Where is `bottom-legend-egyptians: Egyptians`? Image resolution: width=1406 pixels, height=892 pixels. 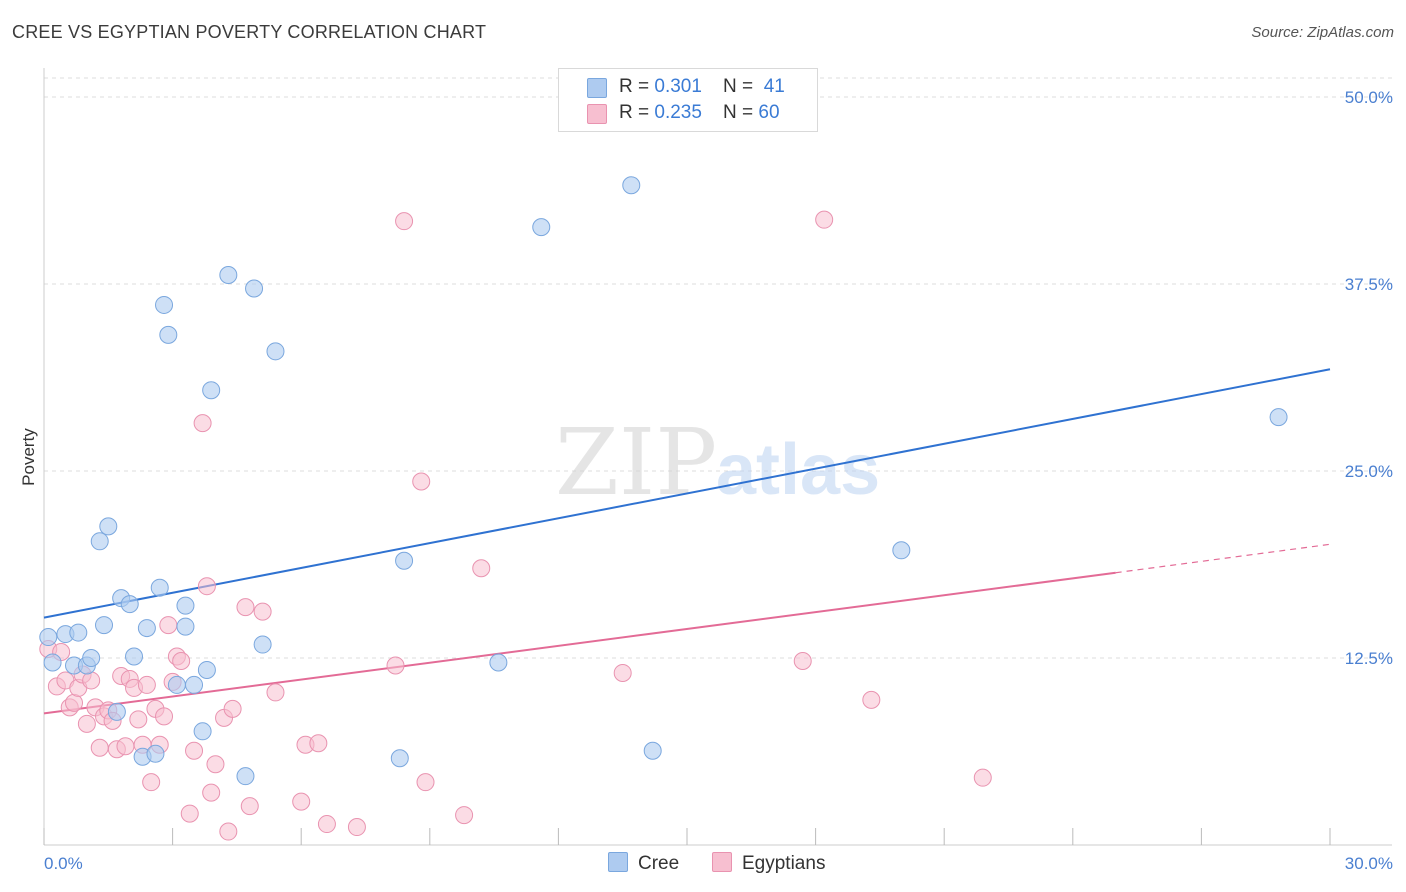 bottom-legend-egyptians: Egyptians is located at coordinates (768, 863).